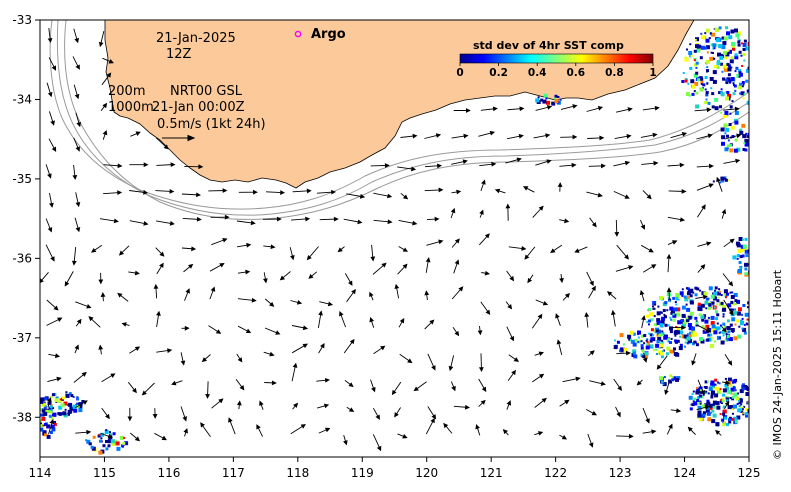 The height and width of the screenshot is (492, 791). I want to click on y-axis: -33 -34 -35 -36 -37 -38, so click(26, 218).